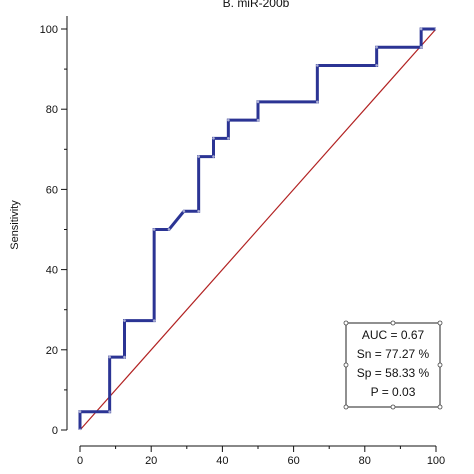  What do you see at coordinates (393, 392) in the screenshot?
I see `p-value-text: P = 0.03` at bounding box center [393, 392].